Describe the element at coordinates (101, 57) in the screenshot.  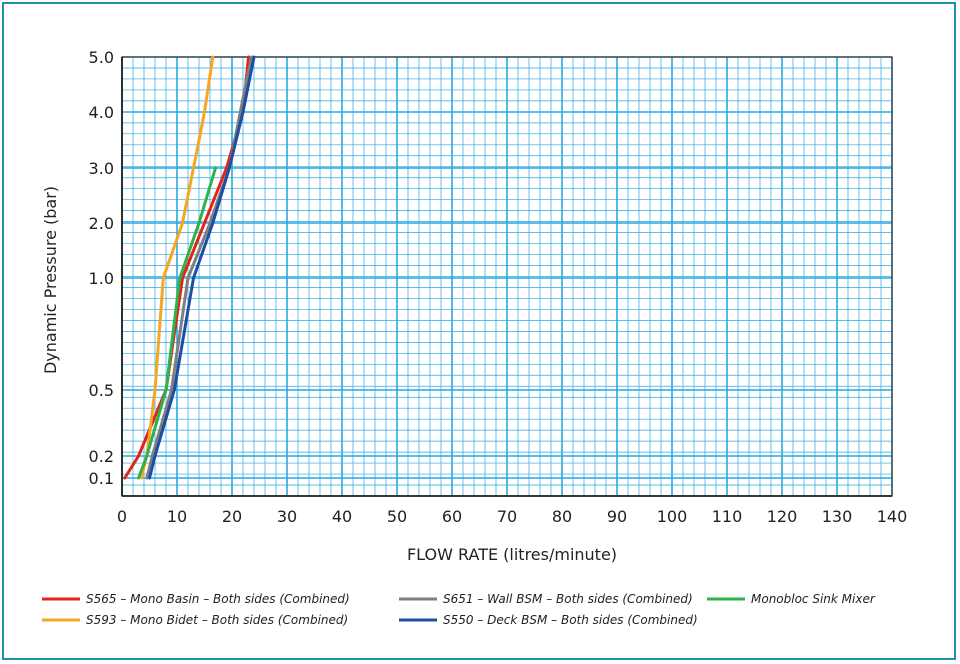
I see `y-tick-label: 5.0` at that location.